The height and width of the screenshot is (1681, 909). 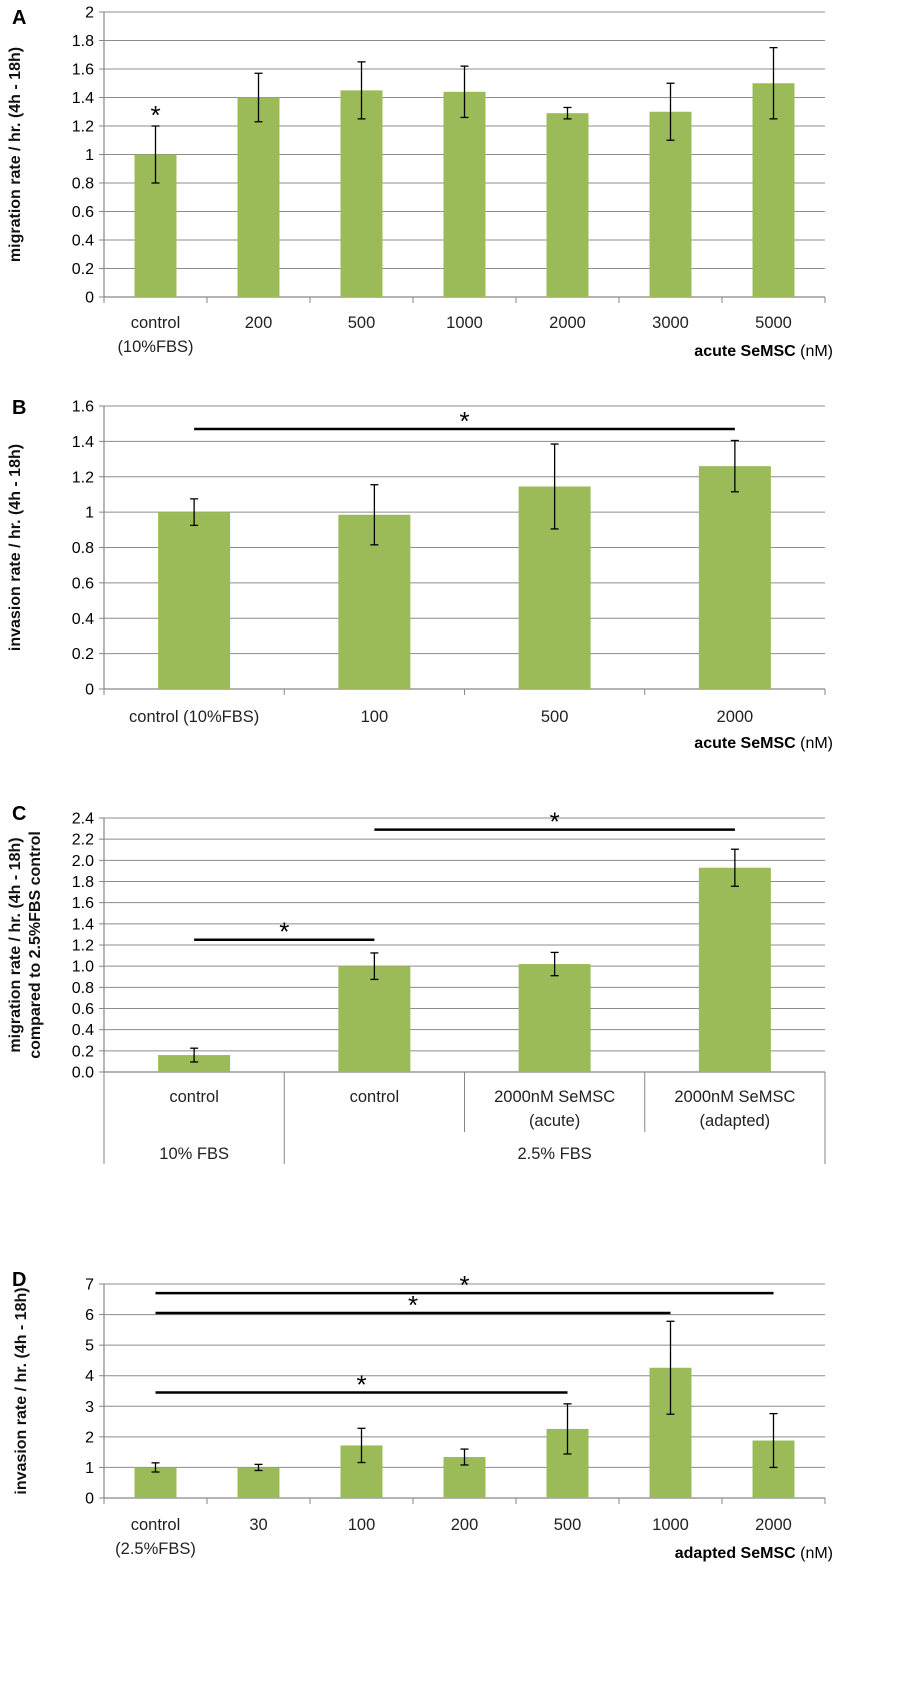 What do you see at coordinates (83, 882) in the screenshot?
I see `panel-c-ytick-label: 1.8` at bounding box center [83, 882].